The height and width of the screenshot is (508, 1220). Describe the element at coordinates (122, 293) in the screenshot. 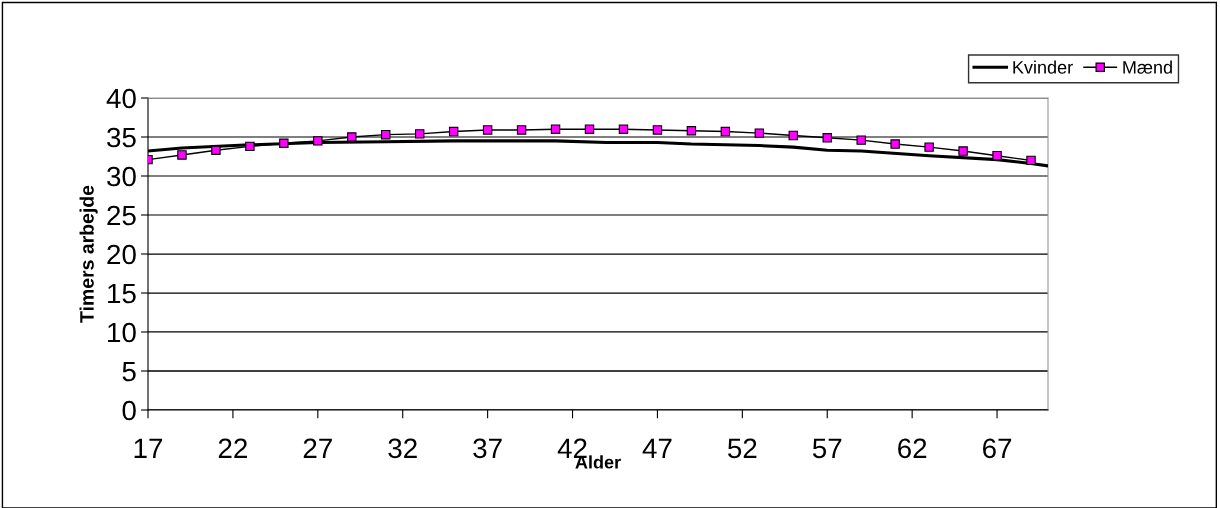

I see `y-tick-label: 15` at that location.